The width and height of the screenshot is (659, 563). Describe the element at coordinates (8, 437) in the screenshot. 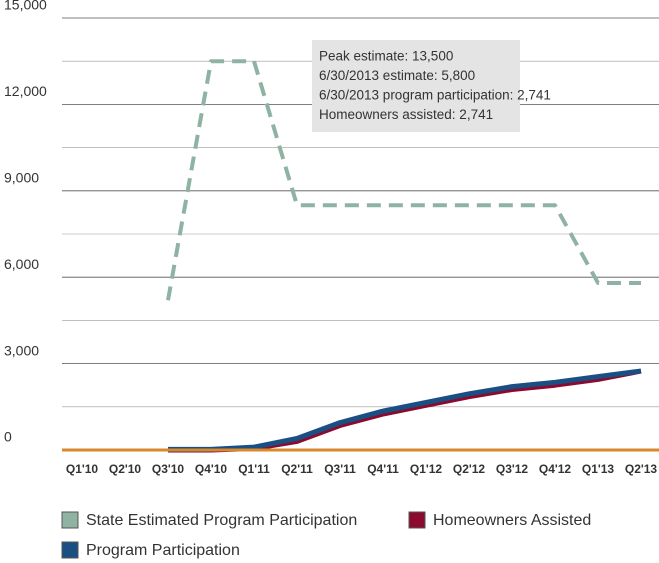

I see `y-tick-label: 0` at that location.